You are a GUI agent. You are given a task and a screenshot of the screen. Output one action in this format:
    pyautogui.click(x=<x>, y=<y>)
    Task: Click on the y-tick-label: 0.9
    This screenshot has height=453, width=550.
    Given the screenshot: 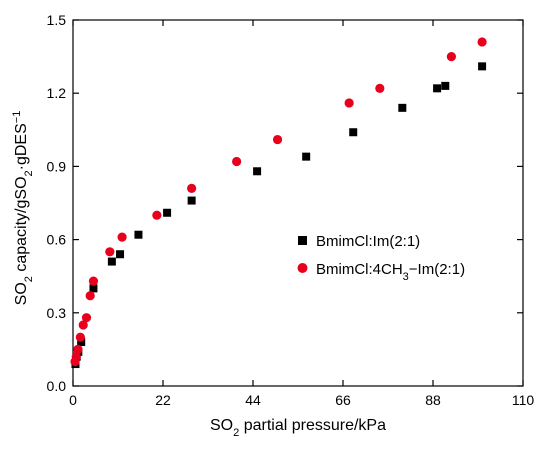 What is the action you would take?
    pyautogui.click(x=57, y=166)
    